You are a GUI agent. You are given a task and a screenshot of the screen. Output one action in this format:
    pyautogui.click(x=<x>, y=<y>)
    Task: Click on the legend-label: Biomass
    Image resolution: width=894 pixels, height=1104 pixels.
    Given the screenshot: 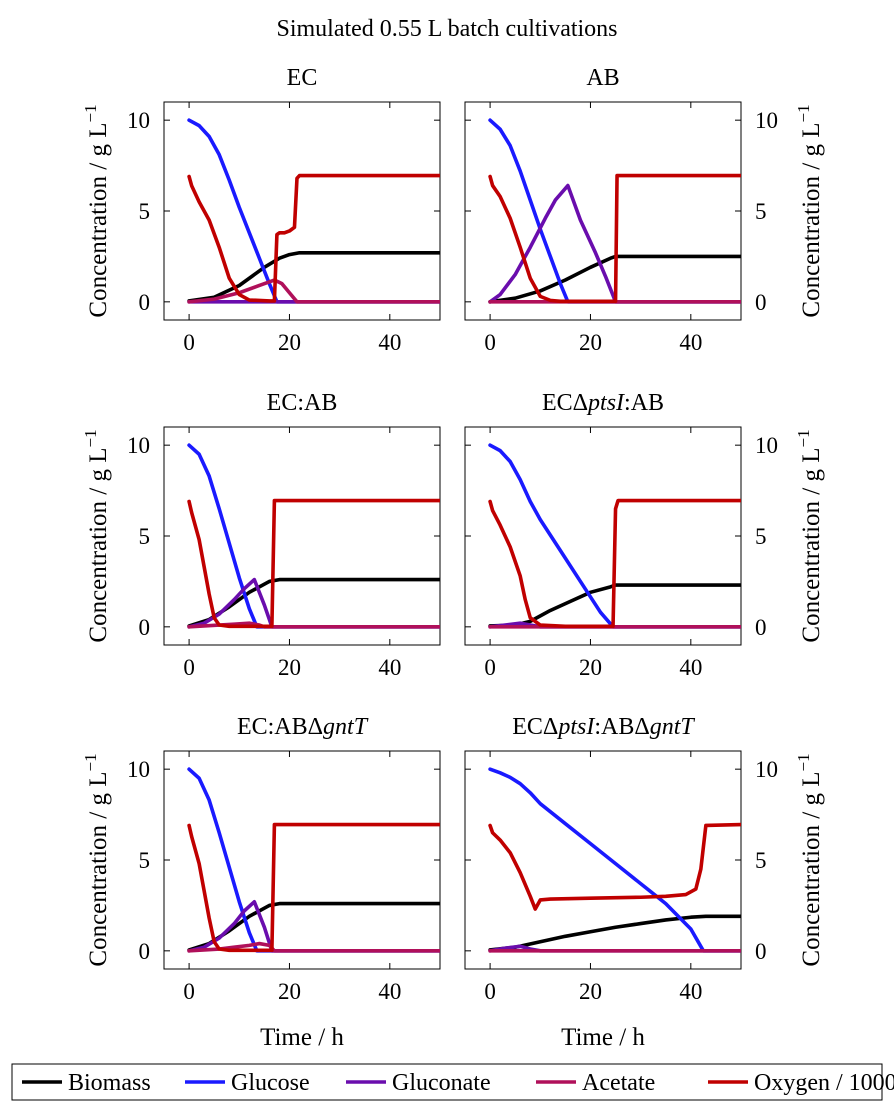 What is the action you would take?
    pyautogui.click(x=109, y=1083)
    